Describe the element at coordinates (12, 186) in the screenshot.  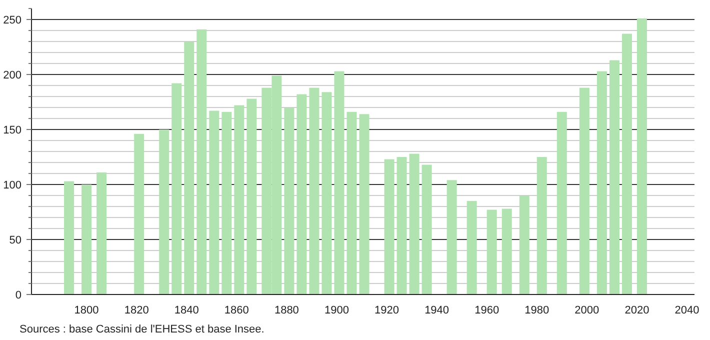
I see `y-tick-label: 100` at that location.